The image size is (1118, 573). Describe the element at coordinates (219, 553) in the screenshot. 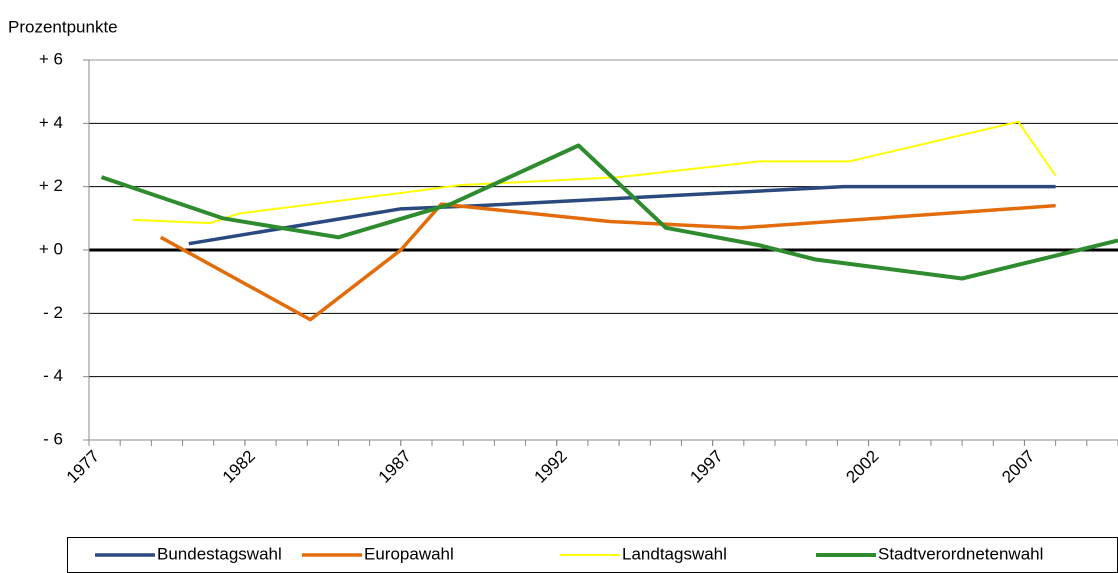

I see `legend-label: Bundestagswahl` at that location.